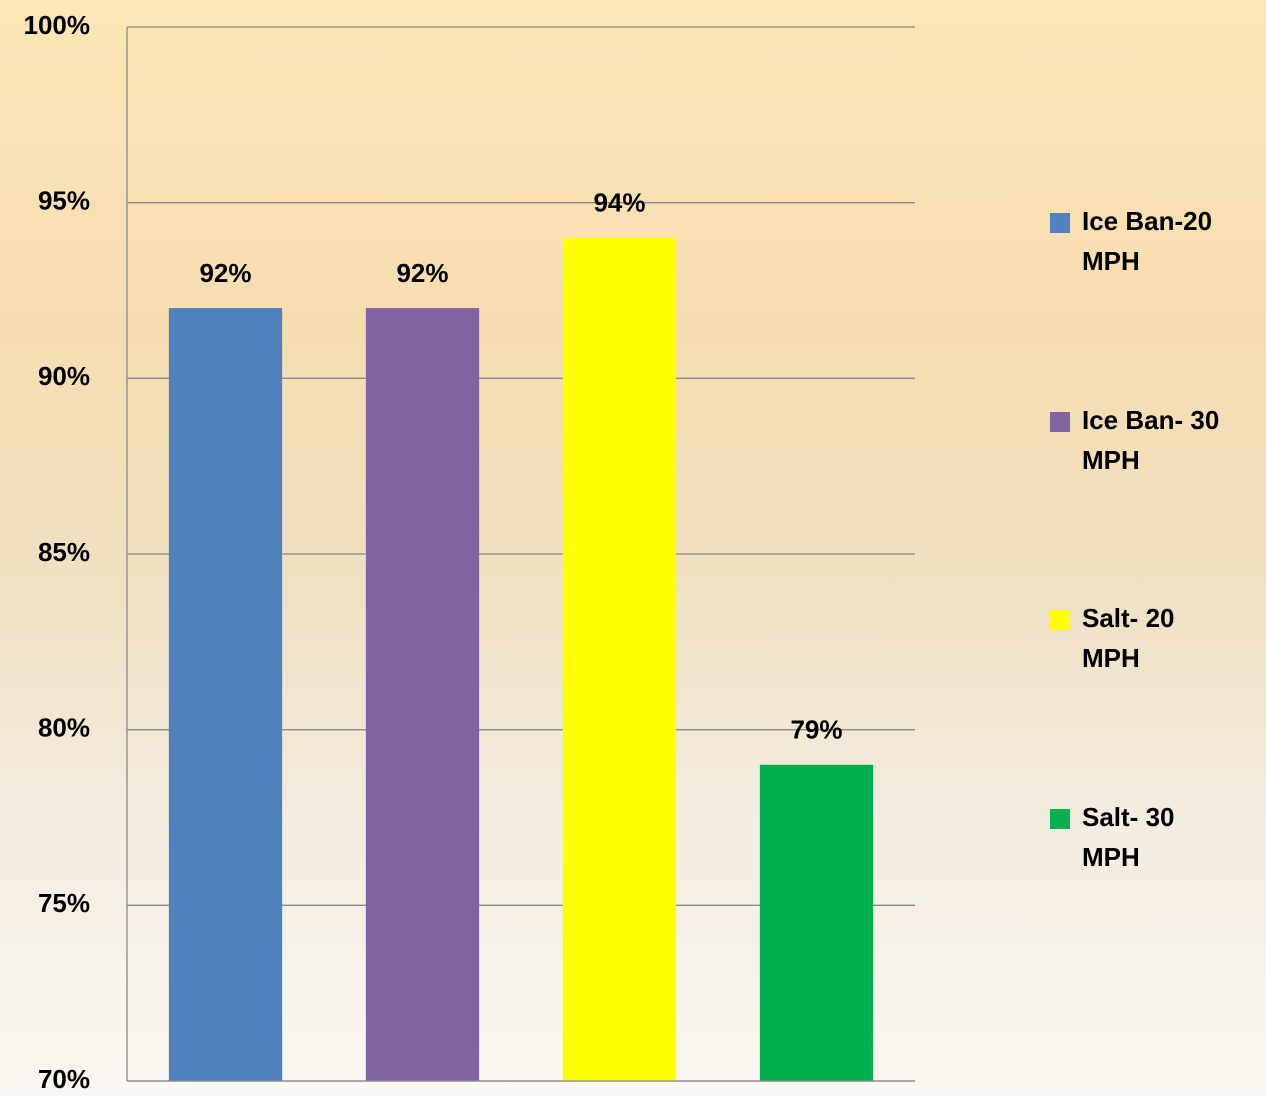  Describe the element at coordinates (64, 1079) in the screenshot. I see `y-tick-label: 70%` at that location.